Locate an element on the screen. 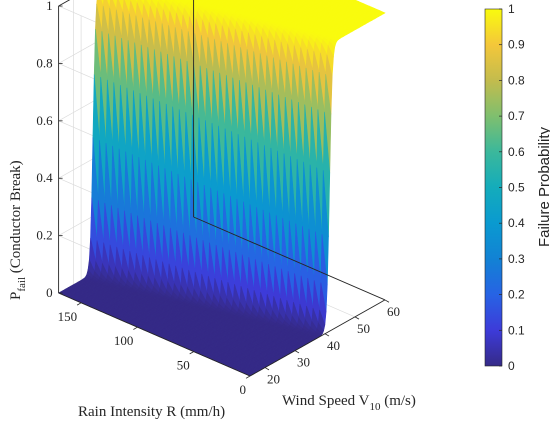  colorbar-tick-label: 0.8 is located at coordinates (516, 80).